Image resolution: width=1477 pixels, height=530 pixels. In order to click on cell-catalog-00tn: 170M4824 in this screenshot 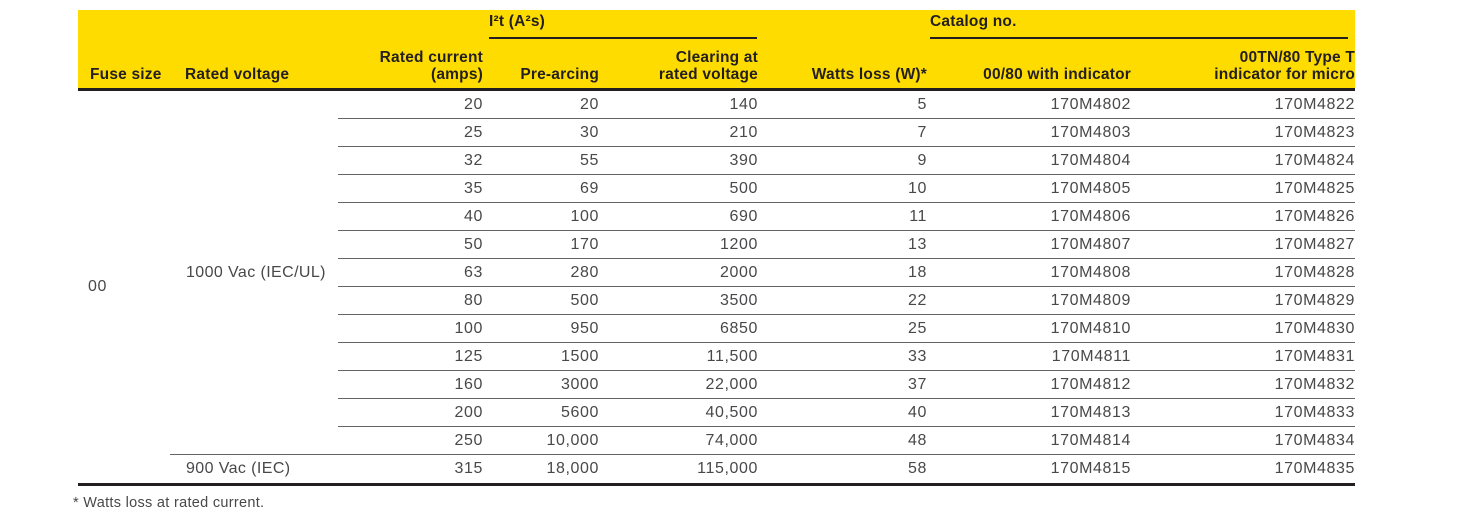, I will do `click(1314, 160)`.